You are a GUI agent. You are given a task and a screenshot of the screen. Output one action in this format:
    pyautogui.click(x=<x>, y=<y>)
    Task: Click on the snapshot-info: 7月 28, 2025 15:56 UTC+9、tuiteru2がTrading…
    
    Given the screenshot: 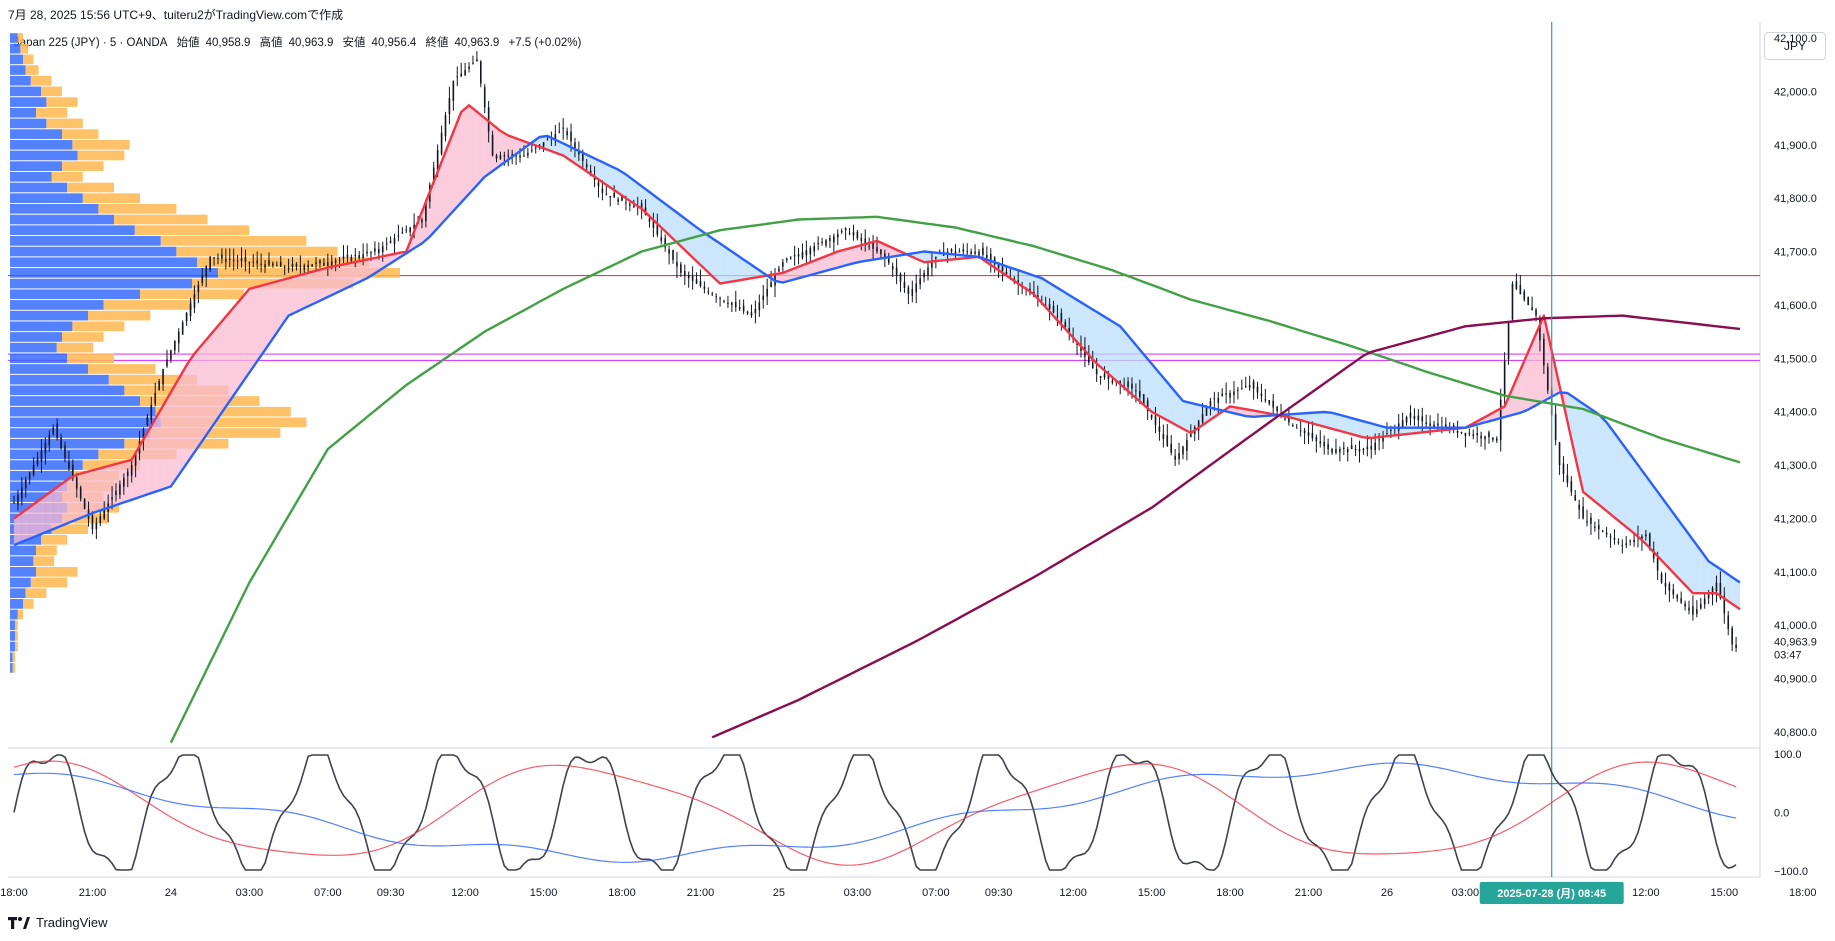 What is the action you would take?
    pyautogui.click(x=176, y=15)
    